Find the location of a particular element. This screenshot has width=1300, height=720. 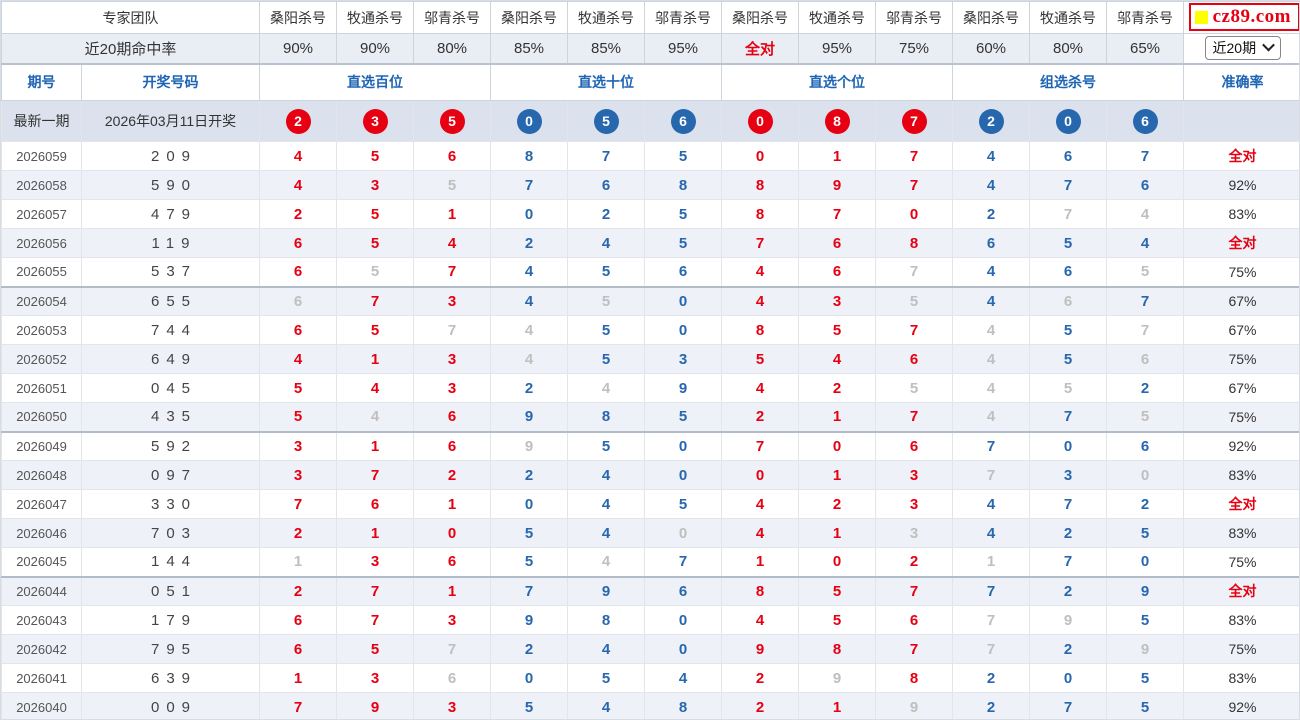

table-row: 2026050 435 5 4 6 9 8 5 2 1 7 4 7 5 75% is located at coordinates (650, 417).